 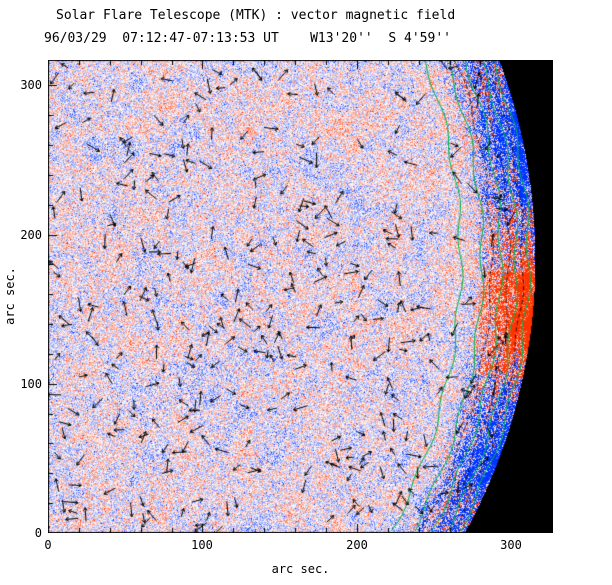 I want to click on y-tick-label: 300, so click(x=31, y=85).